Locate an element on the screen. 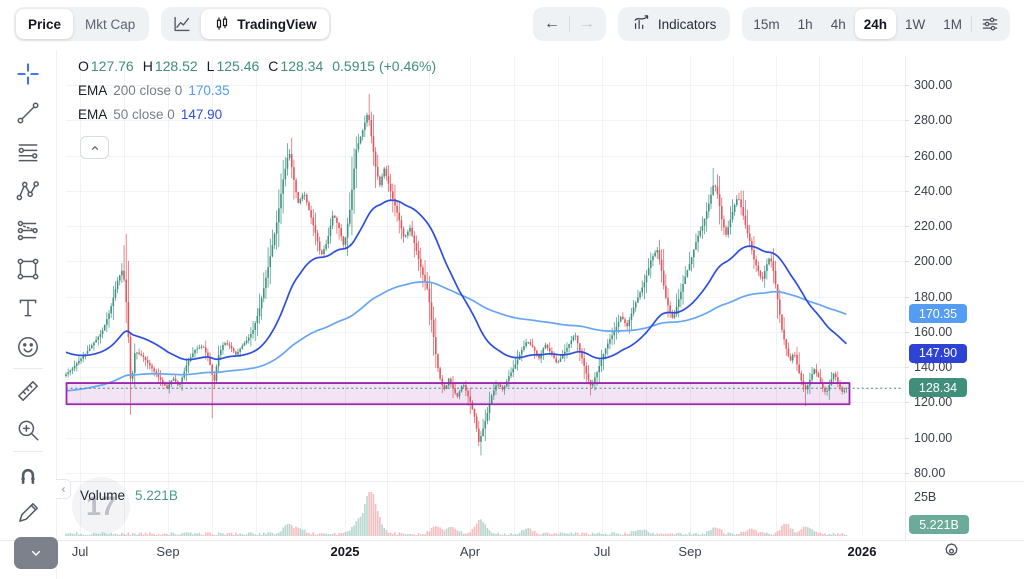  draw-tool-icon is located at coordinates (28, 512).